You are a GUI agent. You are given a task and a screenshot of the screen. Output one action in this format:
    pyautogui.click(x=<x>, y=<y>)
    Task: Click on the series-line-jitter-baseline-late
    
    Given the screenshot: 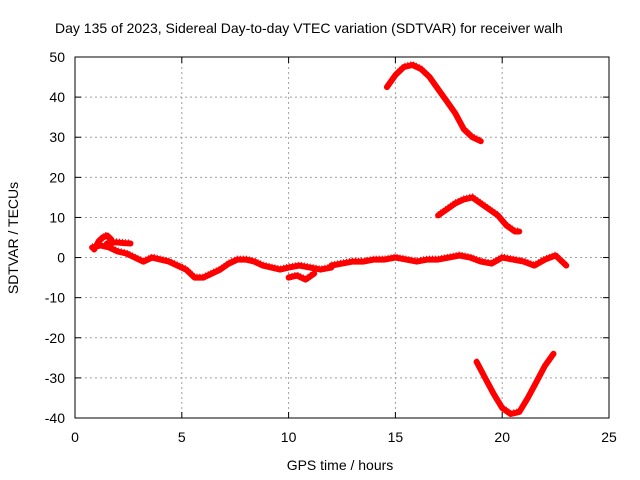 What is the action you would take?
    pyautogui.click(x=449, y=257)
    